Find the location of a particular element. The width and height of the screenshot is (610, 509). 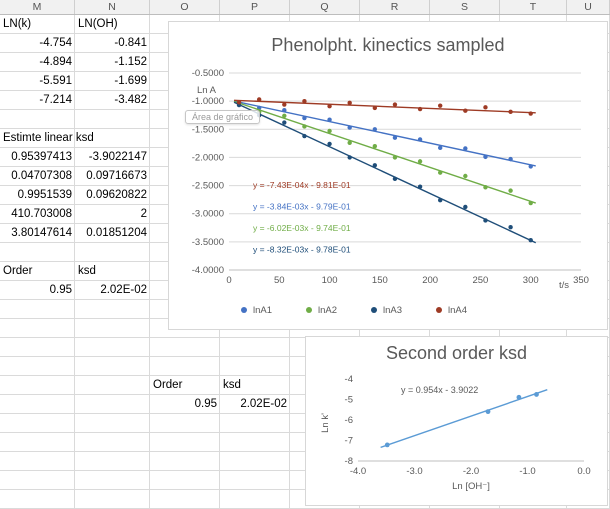

column-header-M: M is located at coordinates (37, 7).